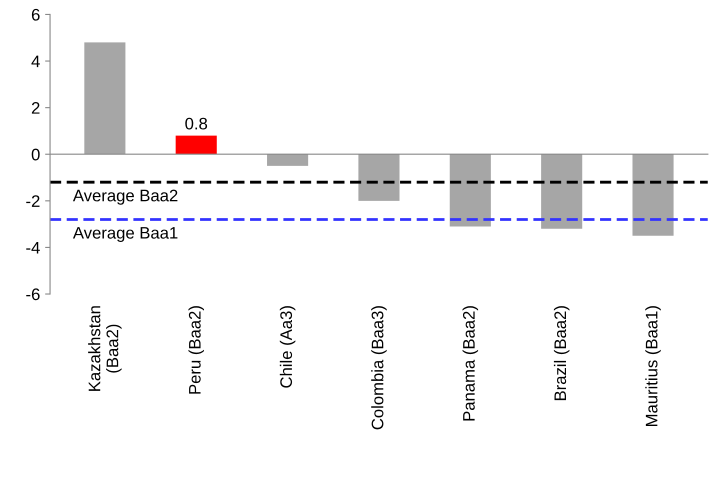  Describe the element at coordinates (36, 14) in the screenshot. I see `y-tick-label: 6` at that location.